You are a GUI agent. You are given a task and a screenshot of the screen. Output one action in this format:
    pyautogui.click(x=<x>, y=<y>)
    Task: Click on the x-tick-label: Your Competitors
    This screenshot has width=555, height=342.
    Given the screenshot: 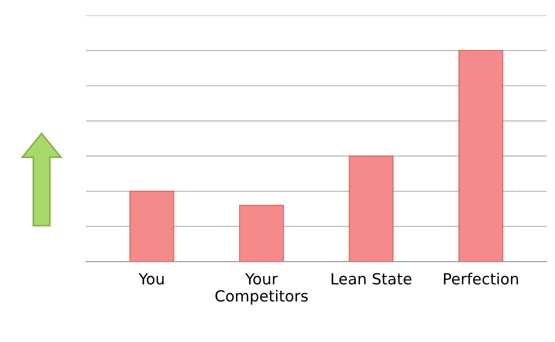 What is the action you would take?
    pyautogui.click(x=261, y=289)
    